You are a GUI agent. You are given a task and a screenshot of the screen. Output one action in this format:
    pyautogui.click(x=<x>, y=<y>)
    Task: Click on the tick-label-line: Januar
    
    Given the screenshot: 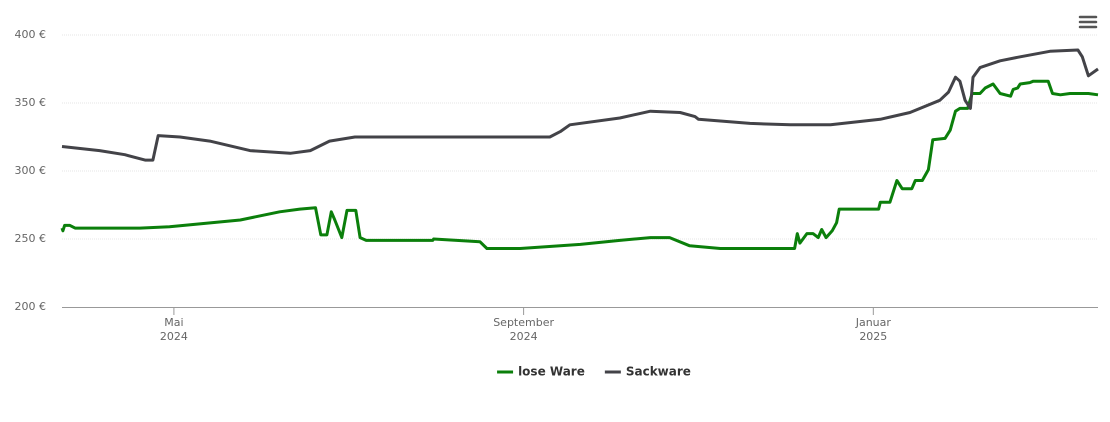 What is the action you would take?
    pyautogui.click(x=873, y=322)
    